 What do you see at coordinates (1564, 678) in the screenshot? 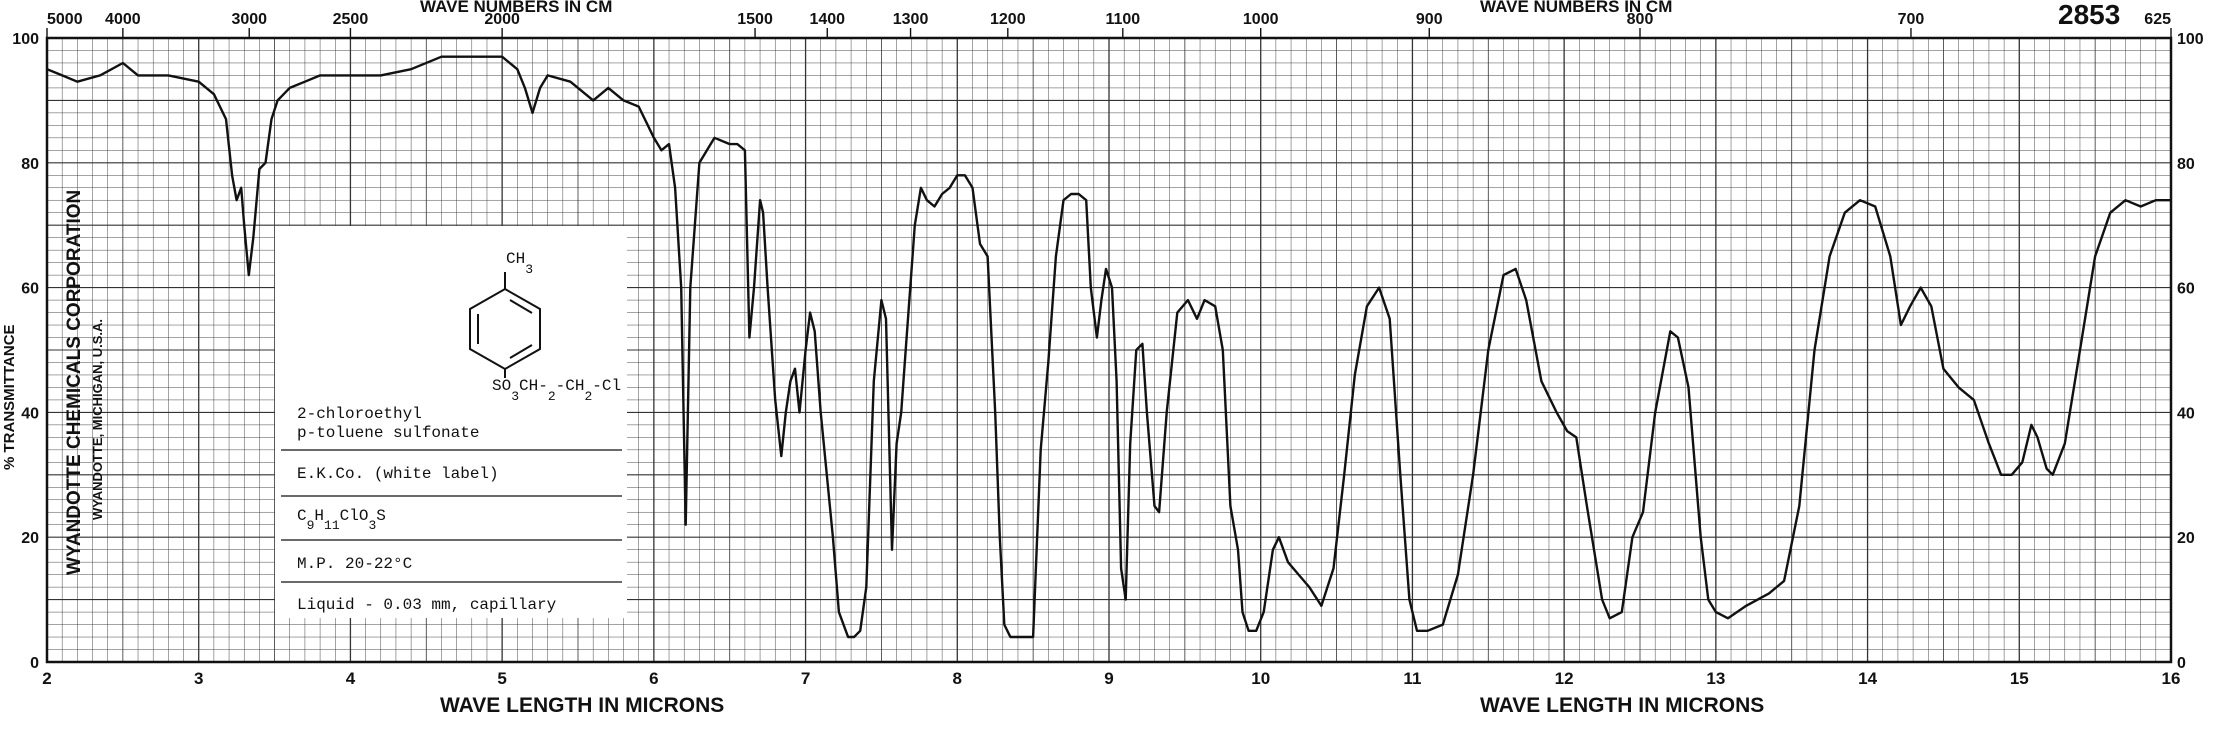
I see `x-tick-label: 12` at bounding box center [1564, 678].